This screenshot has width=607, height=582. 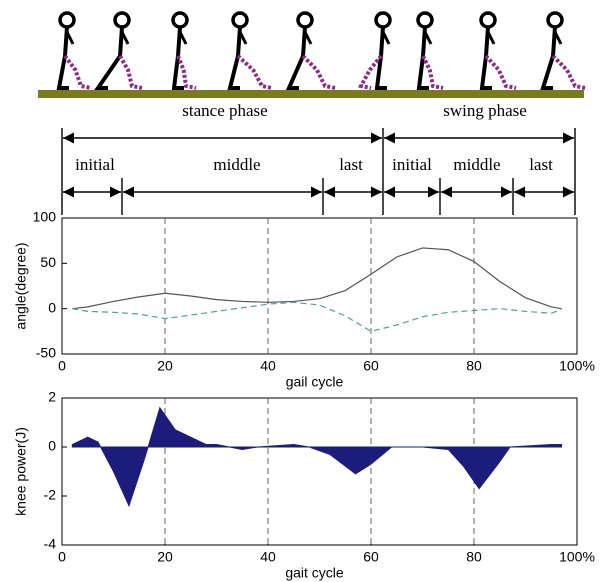 I want to click on y-tick-label: -4, so click(x=50, y=544).